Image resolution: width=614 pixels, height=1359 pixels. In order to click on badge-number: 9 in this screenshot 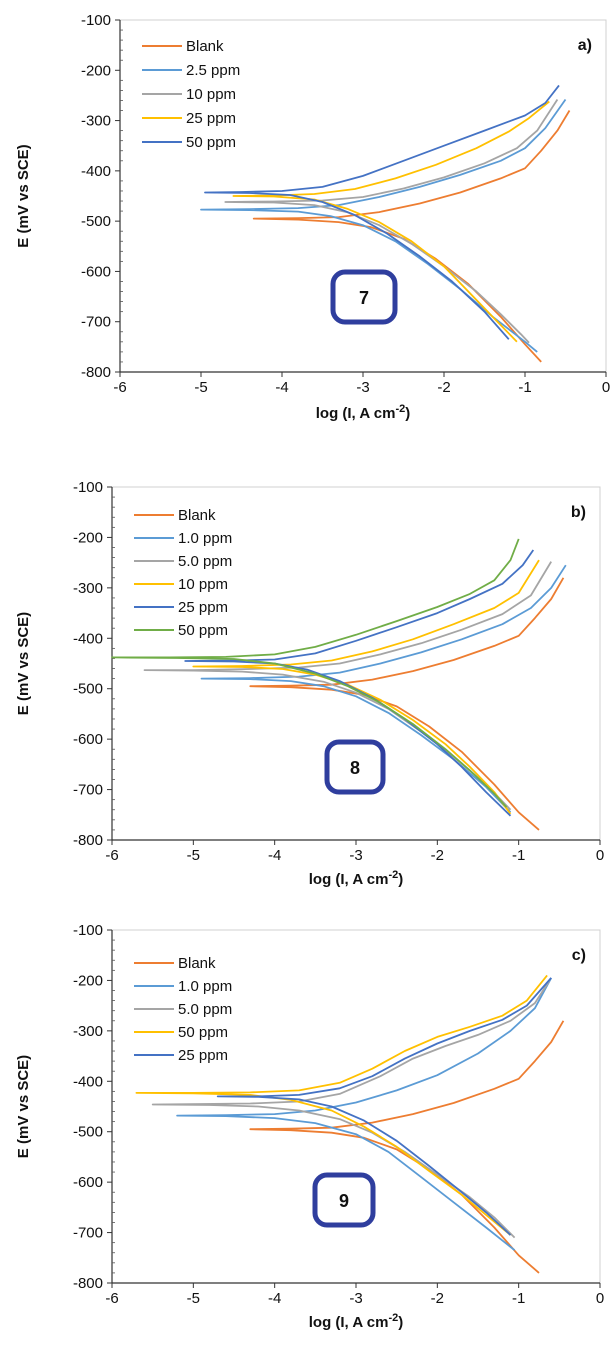, I will do `click(344, 1201)`.